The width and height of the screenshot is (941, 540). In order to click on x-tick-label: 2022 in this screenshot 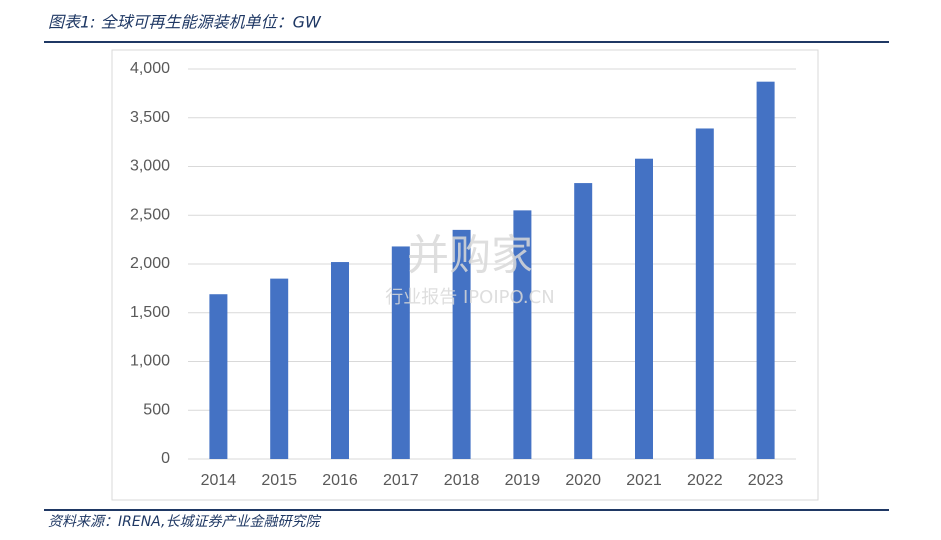, I will do `click(705, 480)`.